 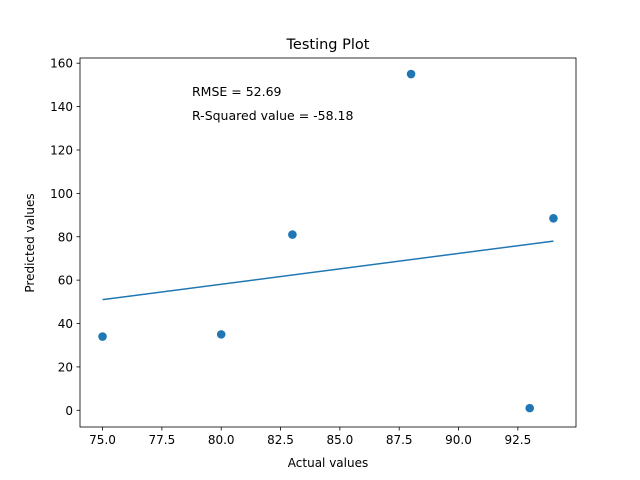 I want to click on y-axis-label: Predicted values, so click(x=30, y=242).